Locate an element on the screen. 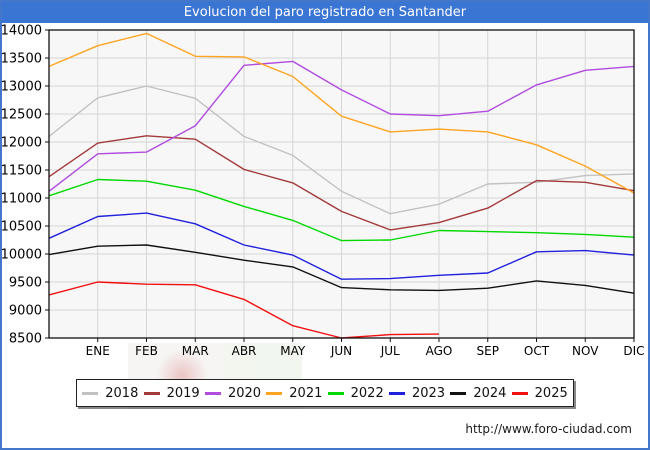 The width and height of the screenshot is (650, 450). legend-item-2023: 2023 is located at coordinates (417, 393).